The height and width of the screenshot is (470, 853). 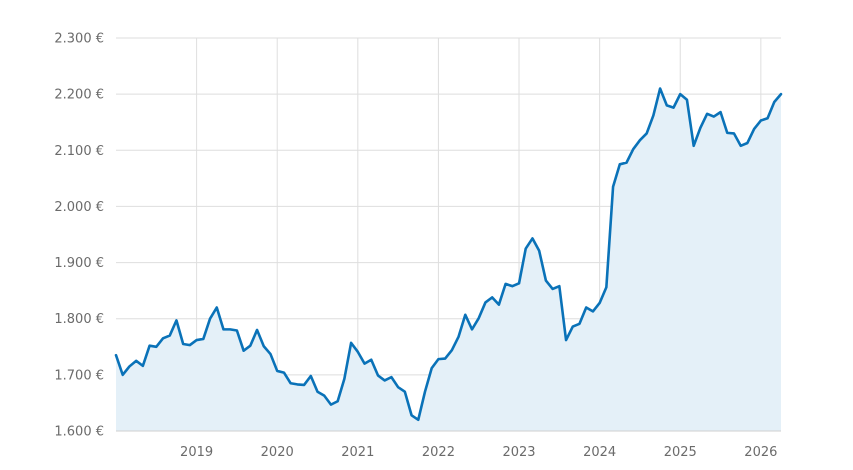 What do you see at coordinates (79, 39) in the screenshot?
I see `y-tick-label: 2.300 €` at bounding box center [79, 39].